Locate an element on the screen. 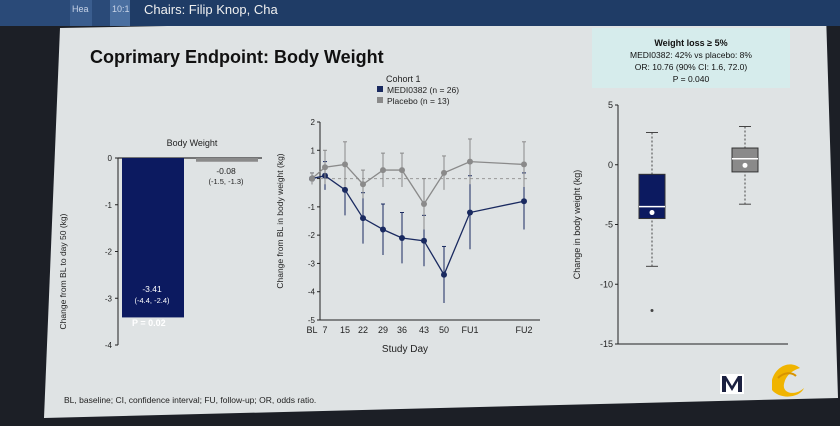 Image resolution: width=840 pixels, height=426 pixels. bar-value-label: -3.41 is located at coordinates (152, 289).